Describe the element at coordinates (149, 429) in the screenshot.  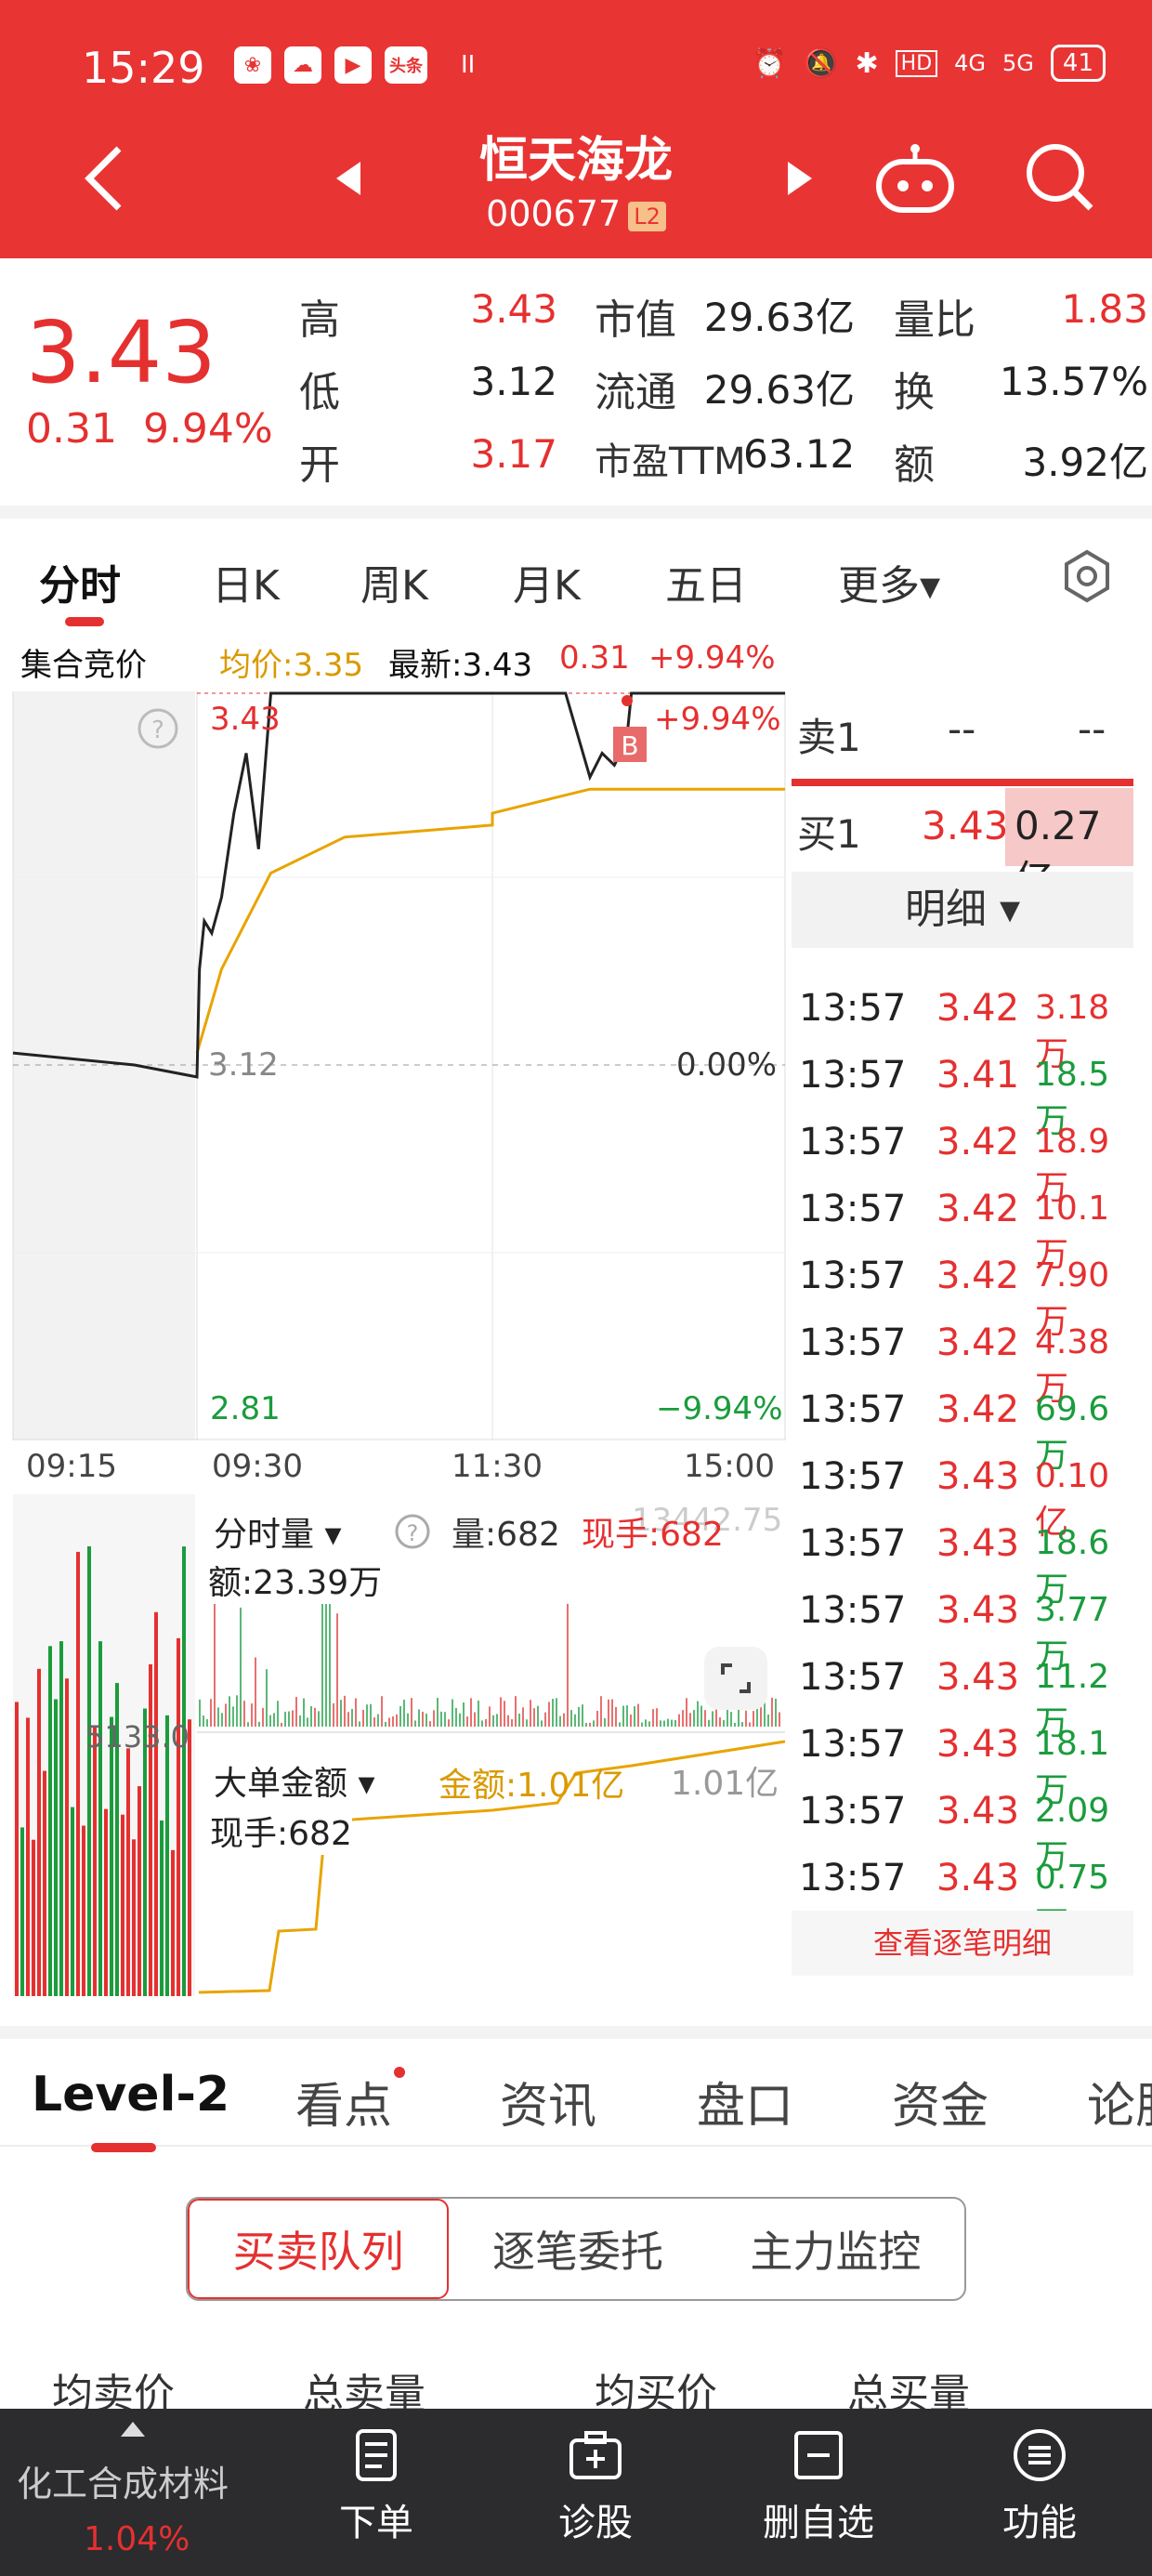
I see `price-change: 0.31 9.94%` at that location.